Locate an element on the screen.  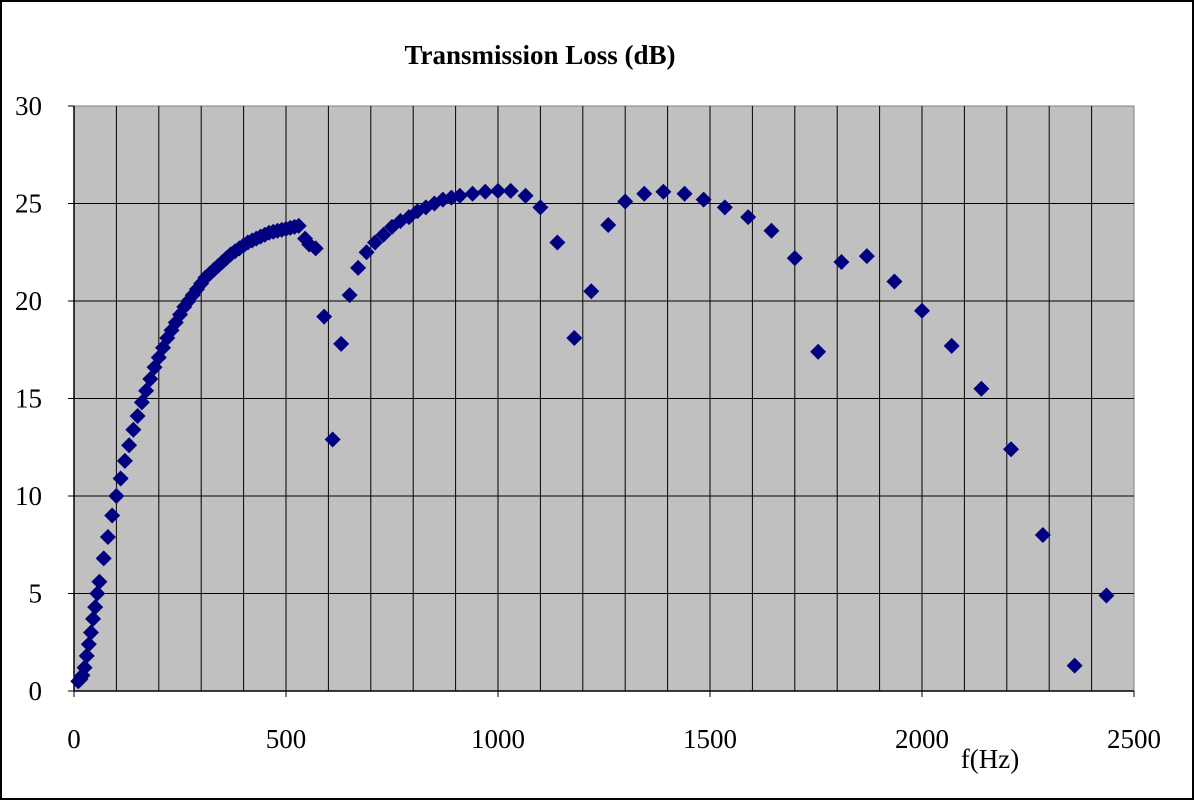
x-tick-label: 2000 is located at coordinates (922, 739).